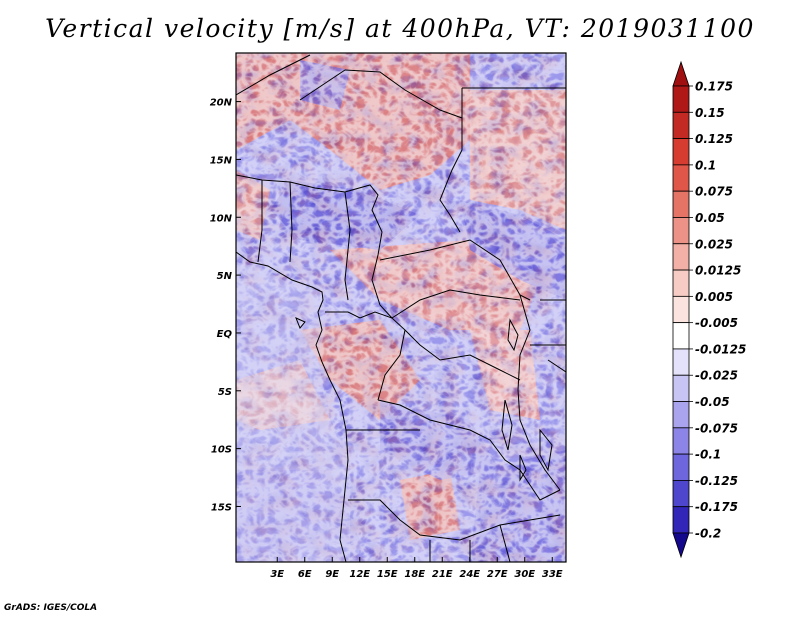 The image size is (800, 618). I want to click on lon-tick-label: 15E, so click(387, 574).